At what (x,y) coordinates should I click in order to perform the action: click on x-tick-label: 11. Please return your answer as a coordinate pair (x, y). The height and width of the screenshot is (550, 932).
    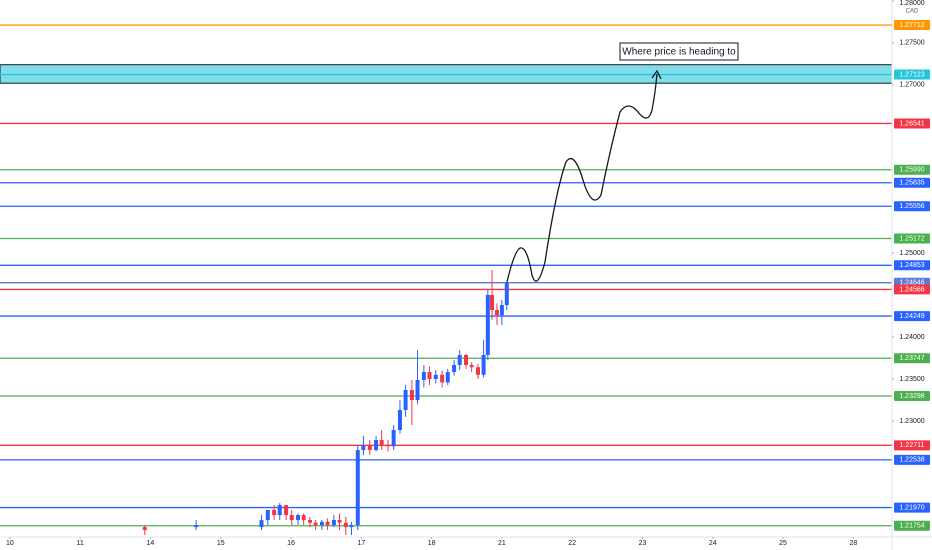
    Looking at the image, I should click on (79, 543).